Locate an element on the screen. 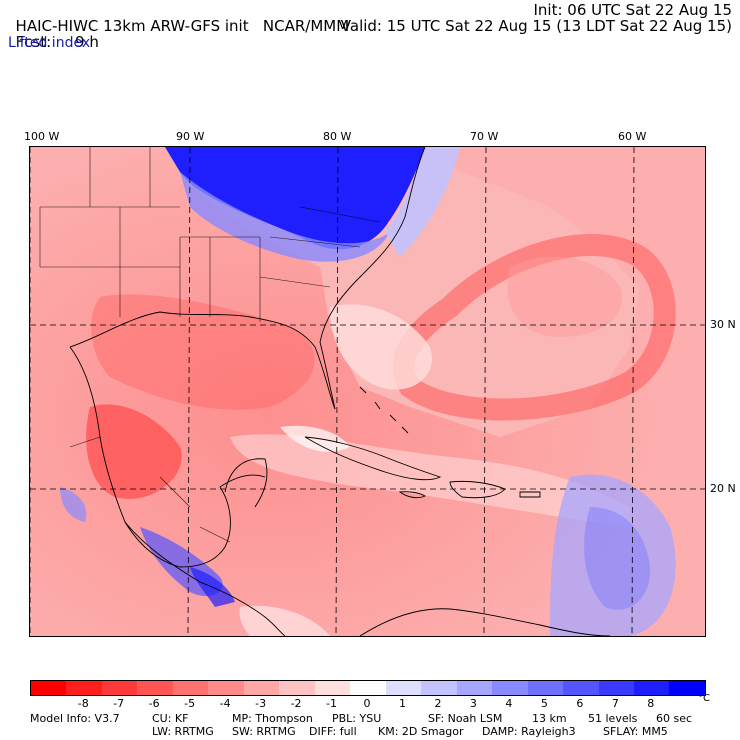 The image size is (740, 740). init-time: Init: 06 UTC Sat 22 Aug 15 is located at coordinates (632, 10).